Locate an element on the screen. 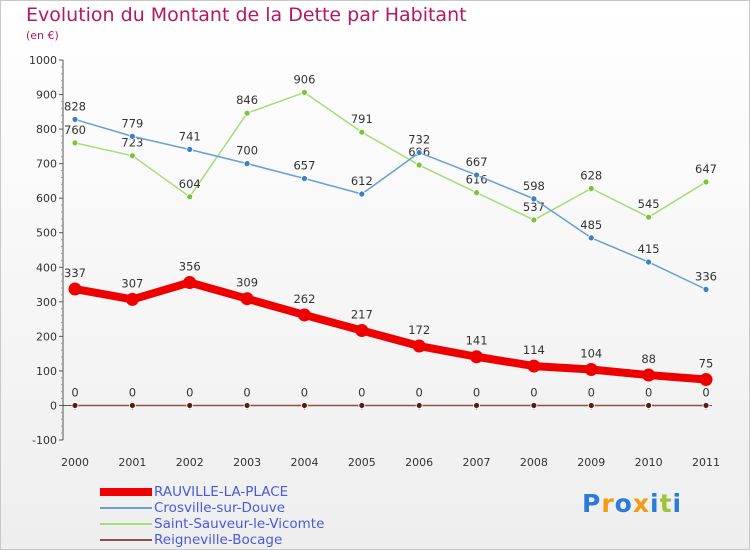  data-label: 114 is located at coordinates (534, 350).